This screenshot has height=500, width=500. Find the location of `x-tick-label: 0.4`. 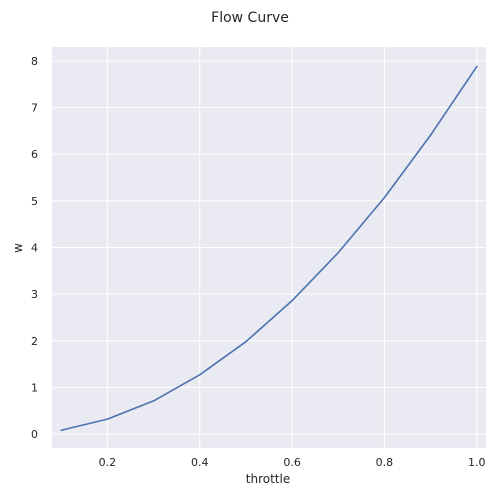

x-tick-label: 0.4 is located at coordinates (200, 462).